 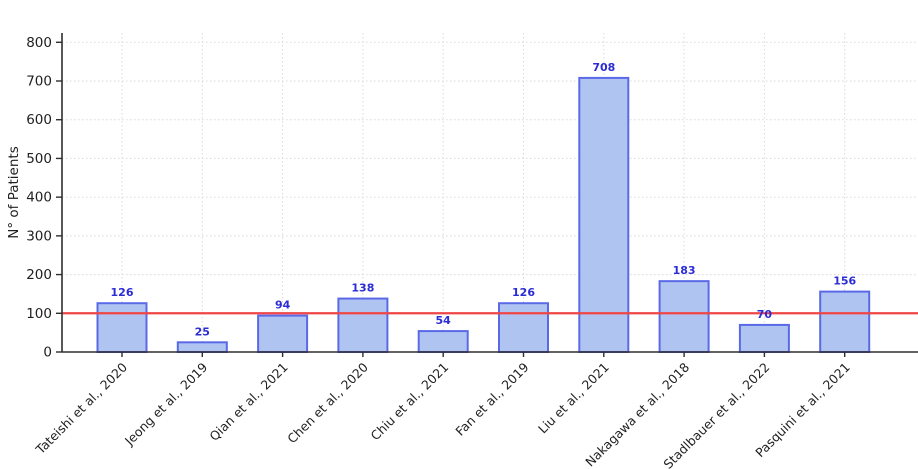 What do you see at coordinates (362, 288) in the screenshot?
I see `bar-value-label: 138` at bounding box center [362, 288].